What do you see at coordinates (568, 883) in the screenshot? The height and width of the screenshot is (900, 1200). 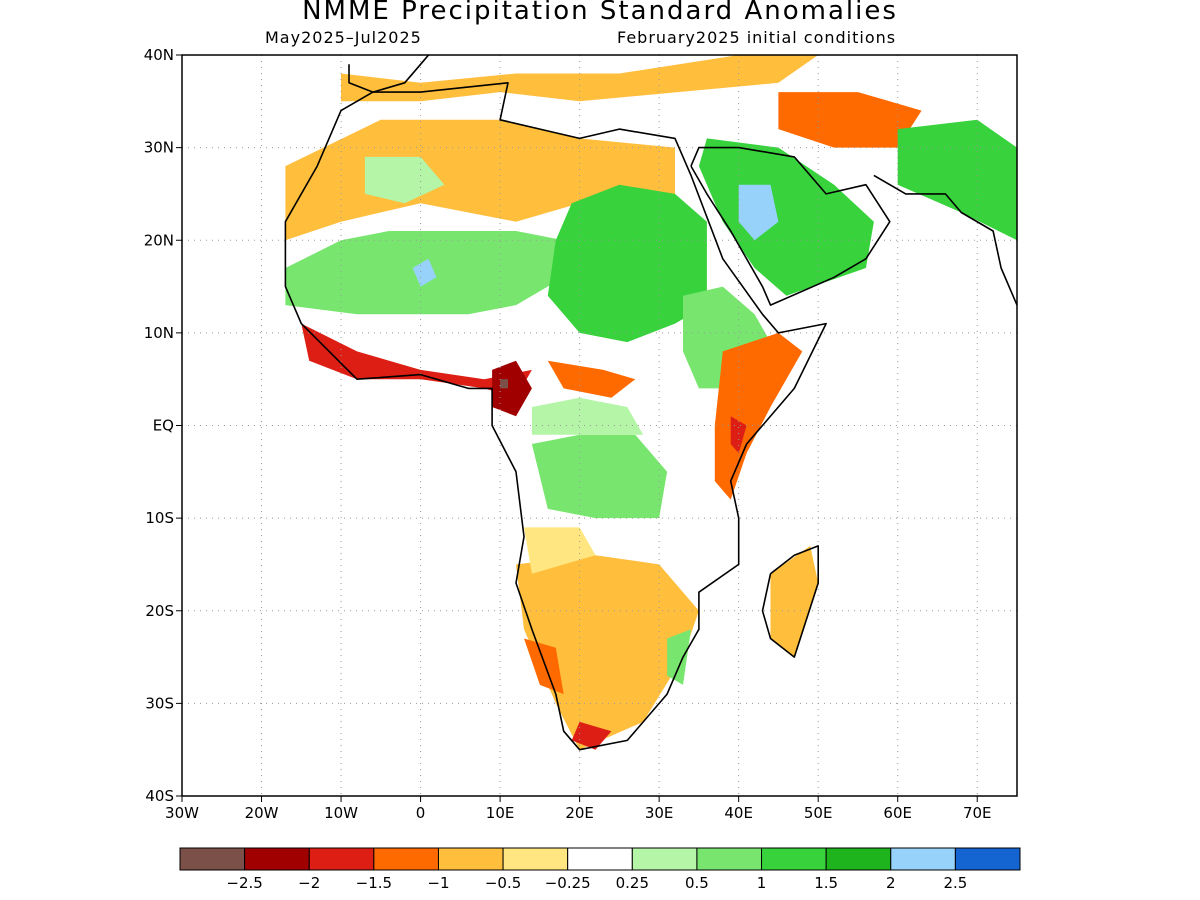 I see `colorbar-label: −0.25` at bounding box center [568, 883].